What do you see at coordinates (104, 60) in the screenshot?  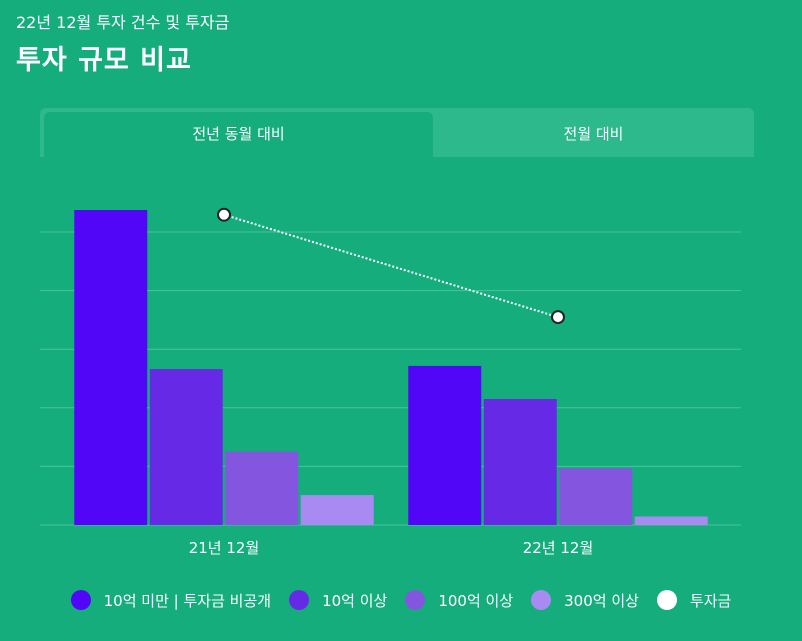 I see `chart-title: 투자 규모 비교` at bounding box center [104, 60].